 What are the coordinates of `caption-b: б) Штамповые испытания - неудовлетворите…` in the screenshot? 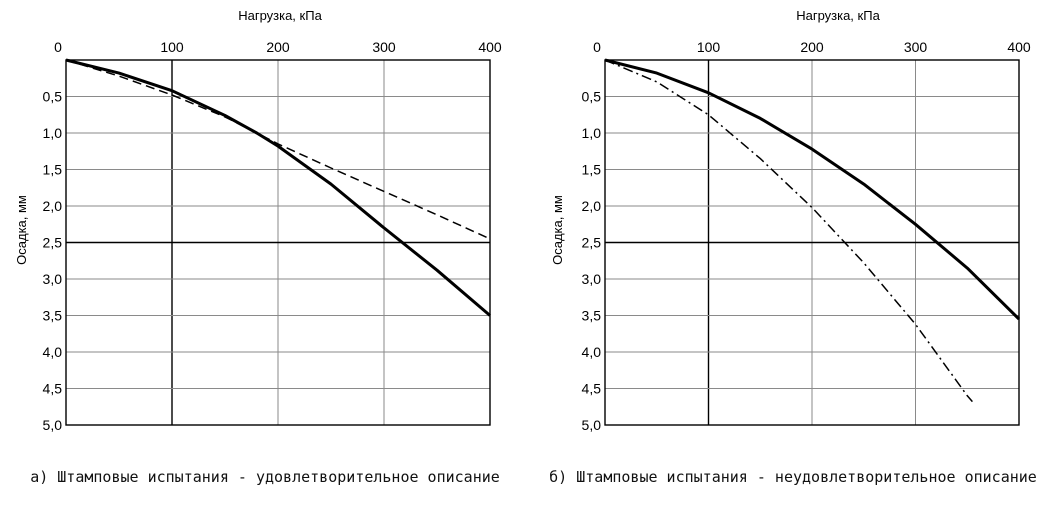 It's located at (793, 477).